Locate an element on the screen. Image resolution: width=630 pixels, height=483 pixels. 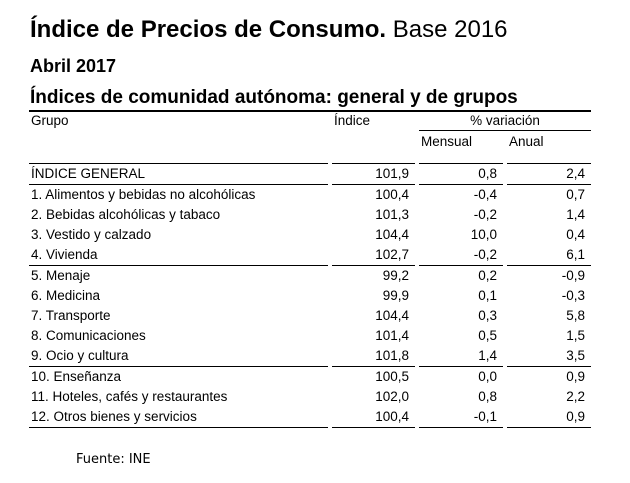
table-row: 6. Medicina 99,9 0,1 -0,3 is located at coordinates (310, 296).